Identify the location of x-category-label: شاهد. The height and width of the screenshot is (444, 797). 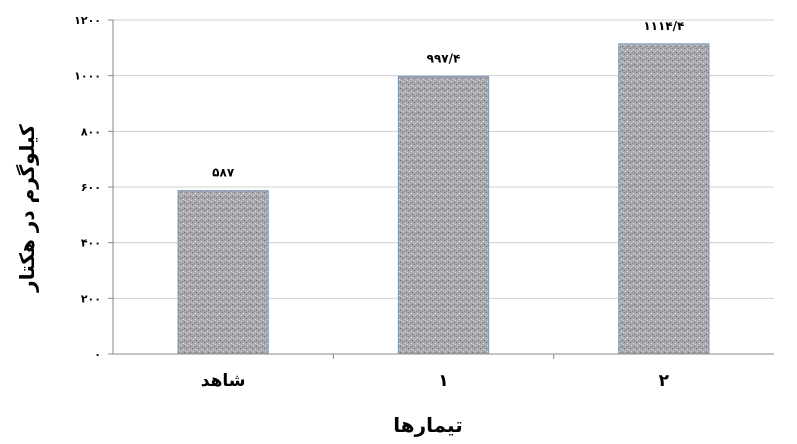
(223, 381).